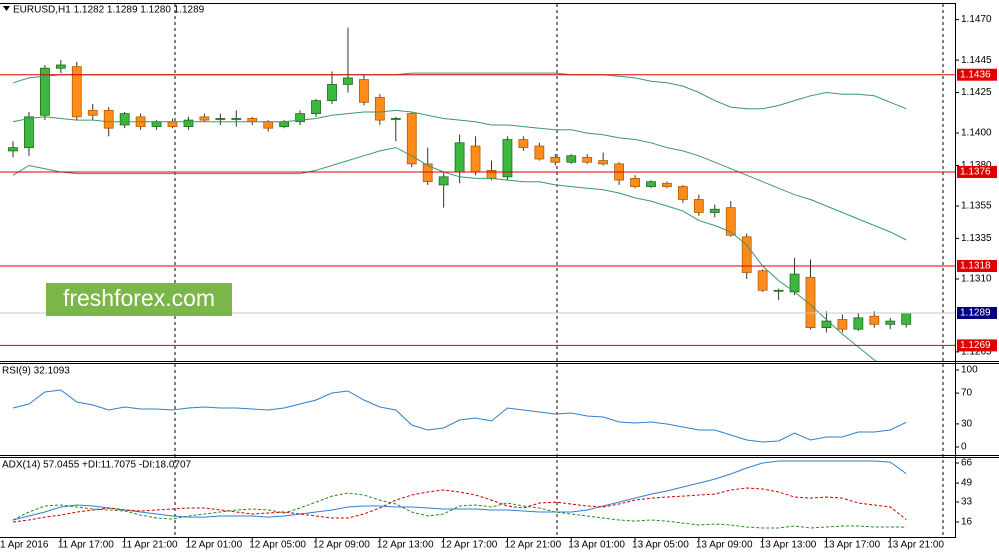 This screenshot has width=999, height=555. I want to click on x-tick-label: 13 Apr 05:00, so click(660, 545).